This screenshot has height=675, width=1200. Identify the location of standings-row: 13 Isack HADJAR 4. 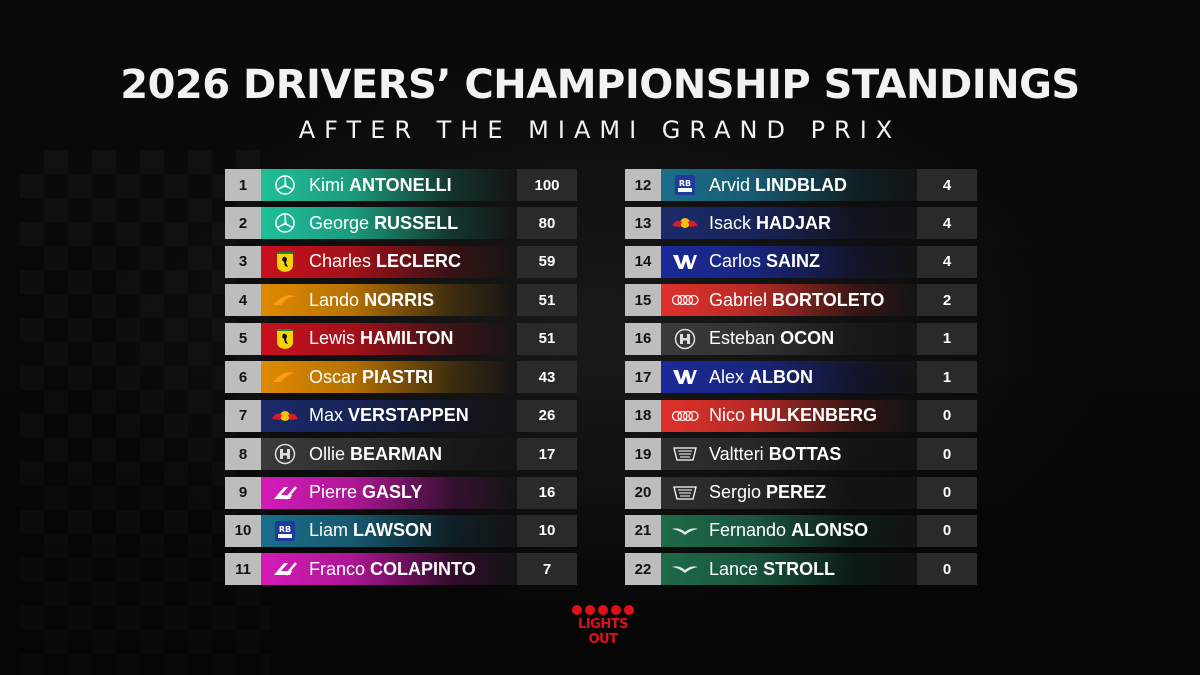
(801, 223).